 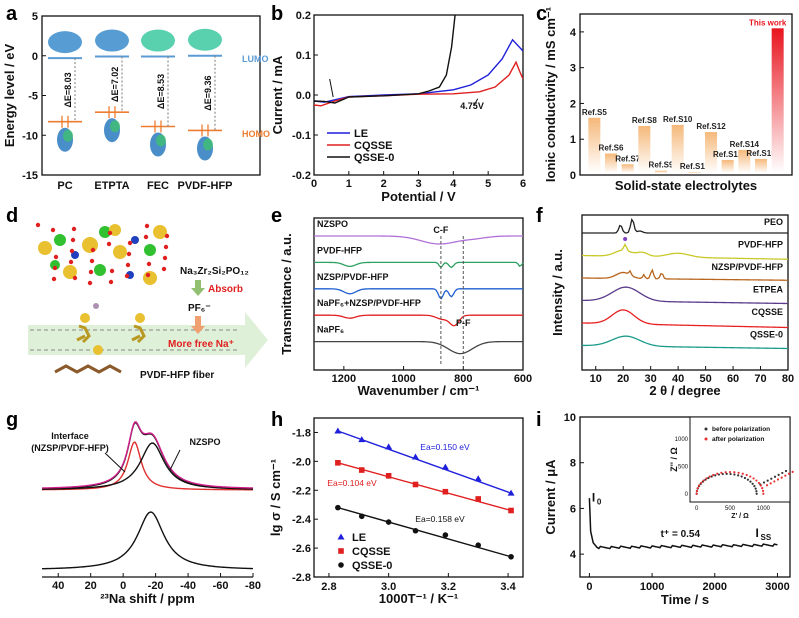 What do you see at coordinates (761, 153) in the screenshot?
I see `bar-label: Ref.S15` at bounding box center [761, 153].